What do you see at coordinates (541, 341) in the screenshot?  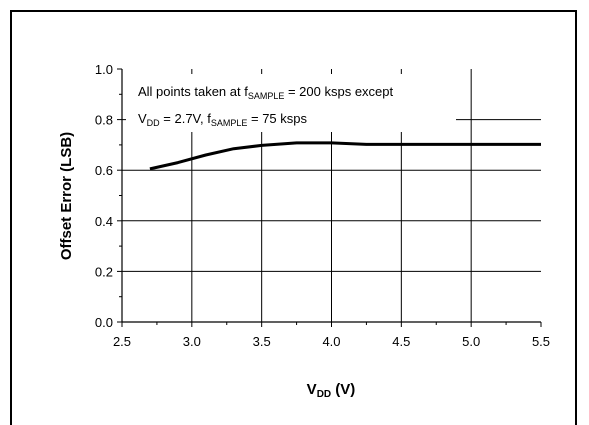 I see `x-tick-label: 5.5` at bounding box center [541, 341].